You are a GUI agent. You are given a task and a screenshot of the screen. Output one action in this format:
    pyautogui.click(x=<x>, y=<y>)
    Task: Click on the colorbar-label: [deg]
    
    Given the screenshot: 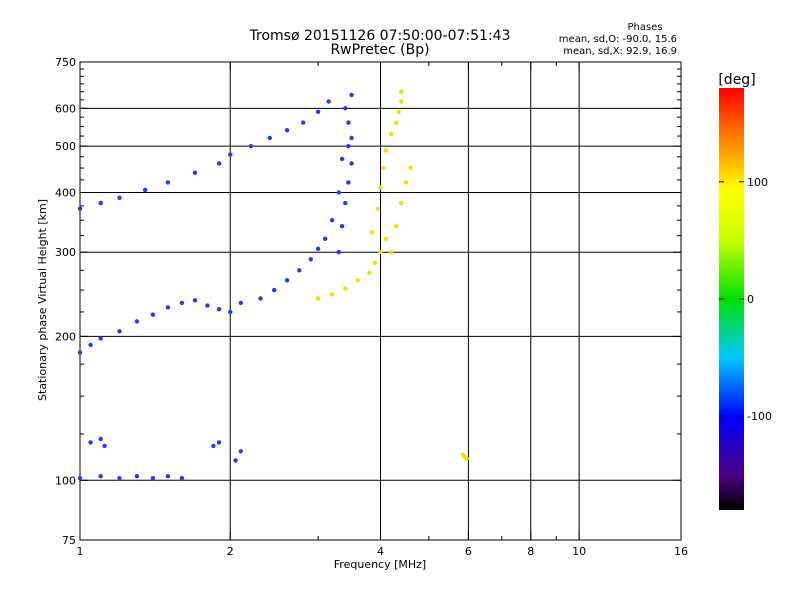 What is the action you would take?
    pyautogui.click(x=736, y=80)
    